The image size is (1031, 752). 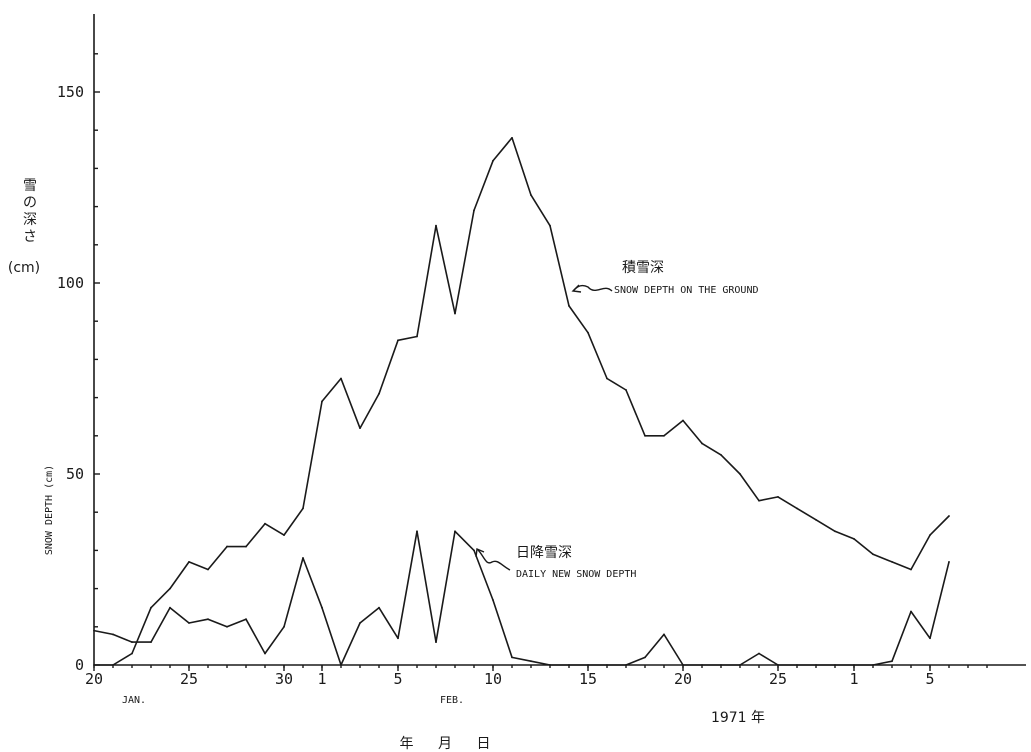 What do you see at coordinates (576, 574) in the screenshot?
I see `annotation-en-daily: DAILY NEW SNOW DEPTH` at bounding box center [576, 574].